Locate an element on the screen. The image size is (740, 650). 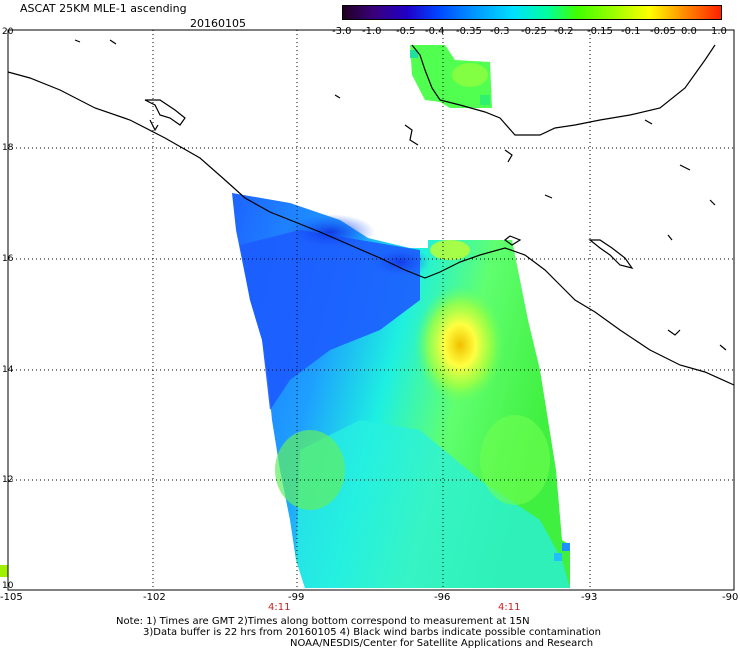
lat-label: 20 is located at coordinates (8, 32).